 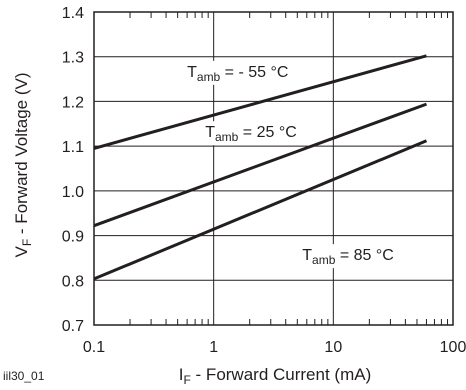 I want to click on curve-annotation-1: Tamb = - 55 °C, so click(x=237, y=74).